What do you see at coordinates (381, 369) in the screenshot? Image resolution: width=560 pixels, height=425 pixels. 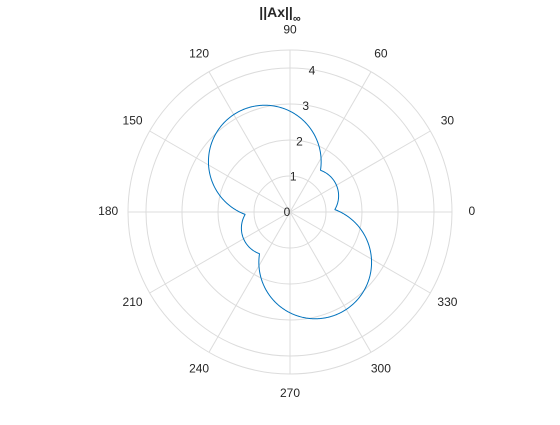 I see `angle-tick-label-300: 300` at bounding box center [381, 369].